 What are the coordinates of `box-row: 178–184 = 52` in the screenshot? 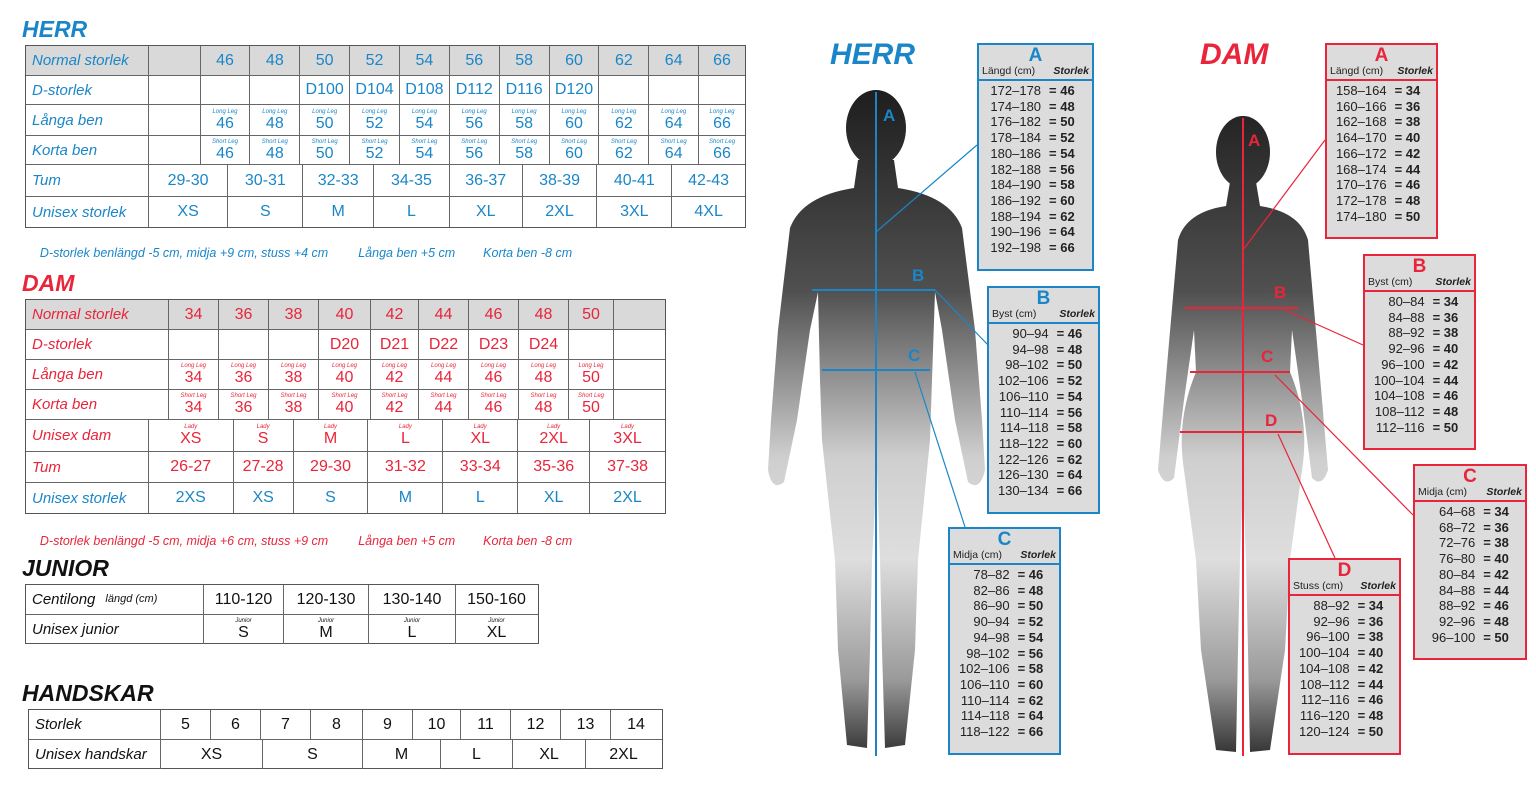 It's located at (1035, 138).